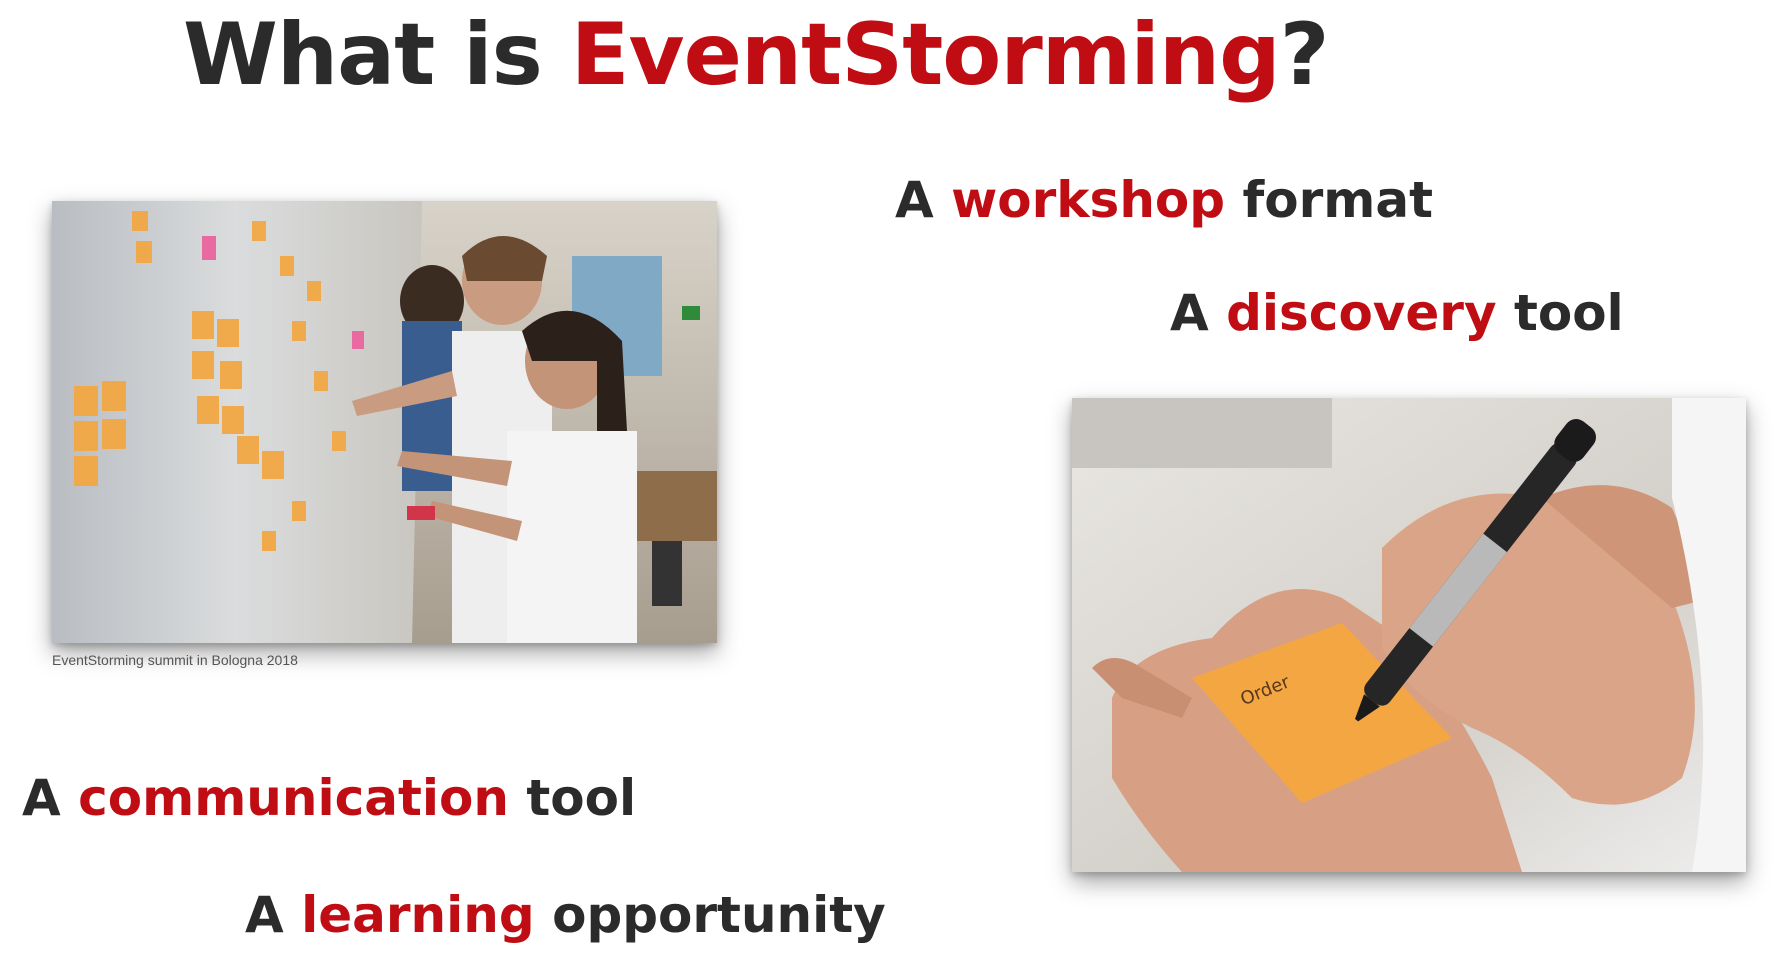 This screenshot has height=966, width=1778. I want to click on phrase-learning-opportunity: A learning opportunity, so click(565, 915).